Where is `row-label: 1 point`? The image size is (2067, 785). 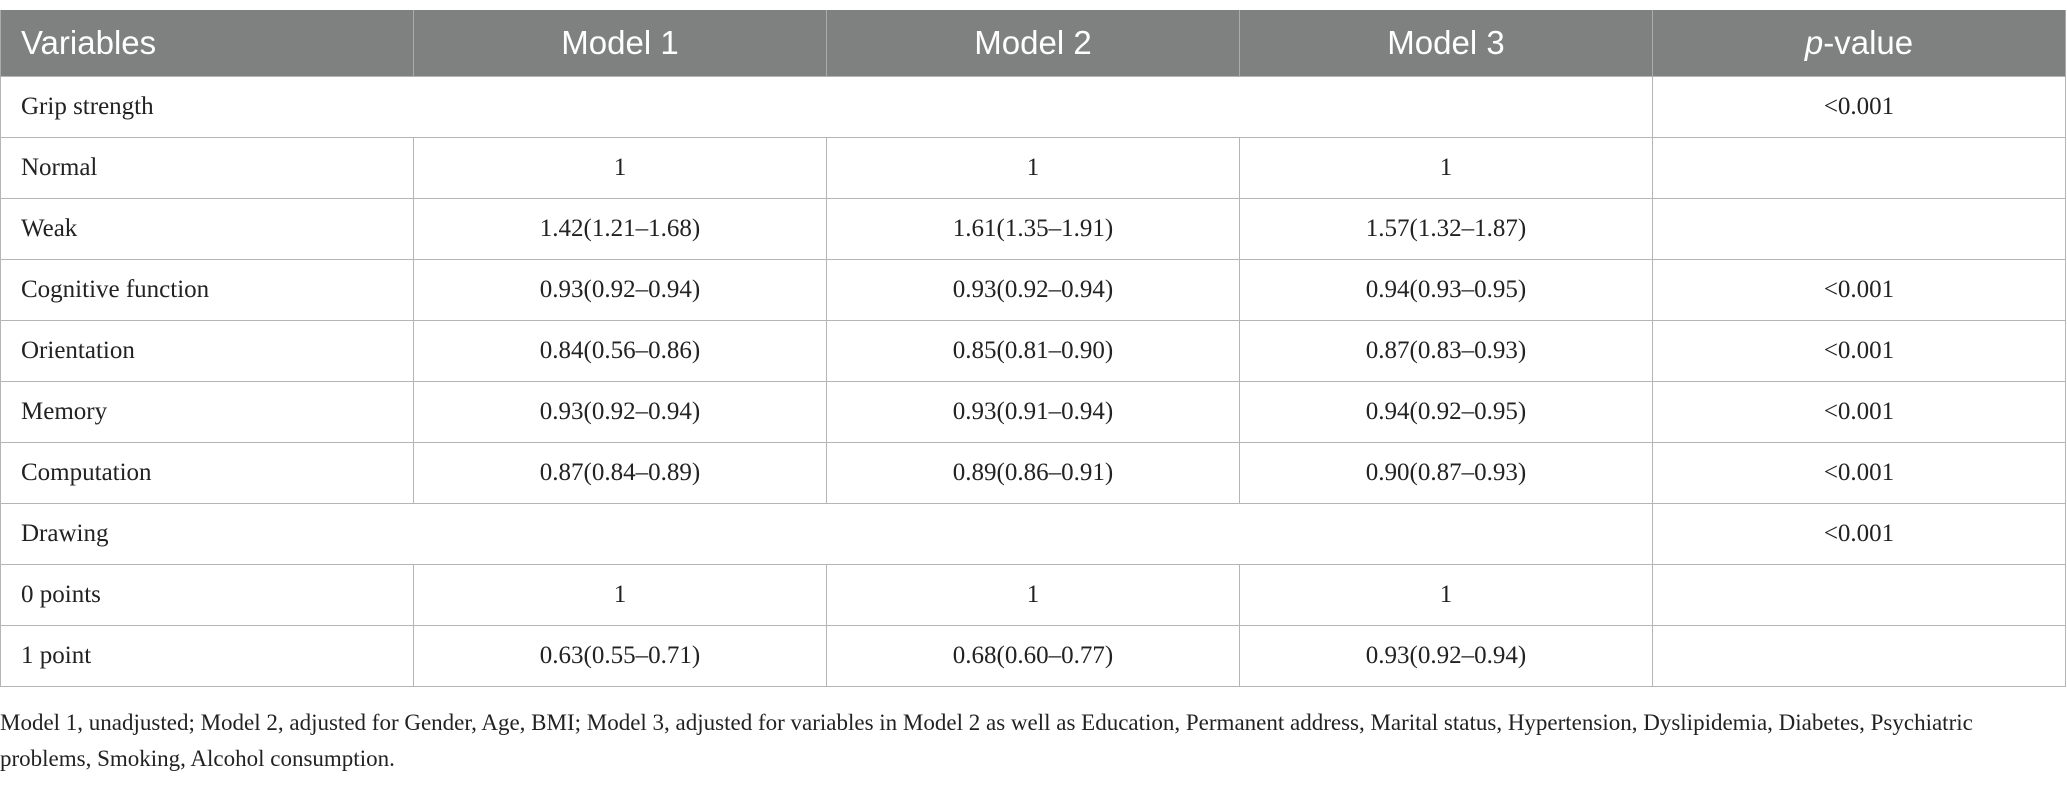 row-label: 1 point is located at coordinates (207, 656).